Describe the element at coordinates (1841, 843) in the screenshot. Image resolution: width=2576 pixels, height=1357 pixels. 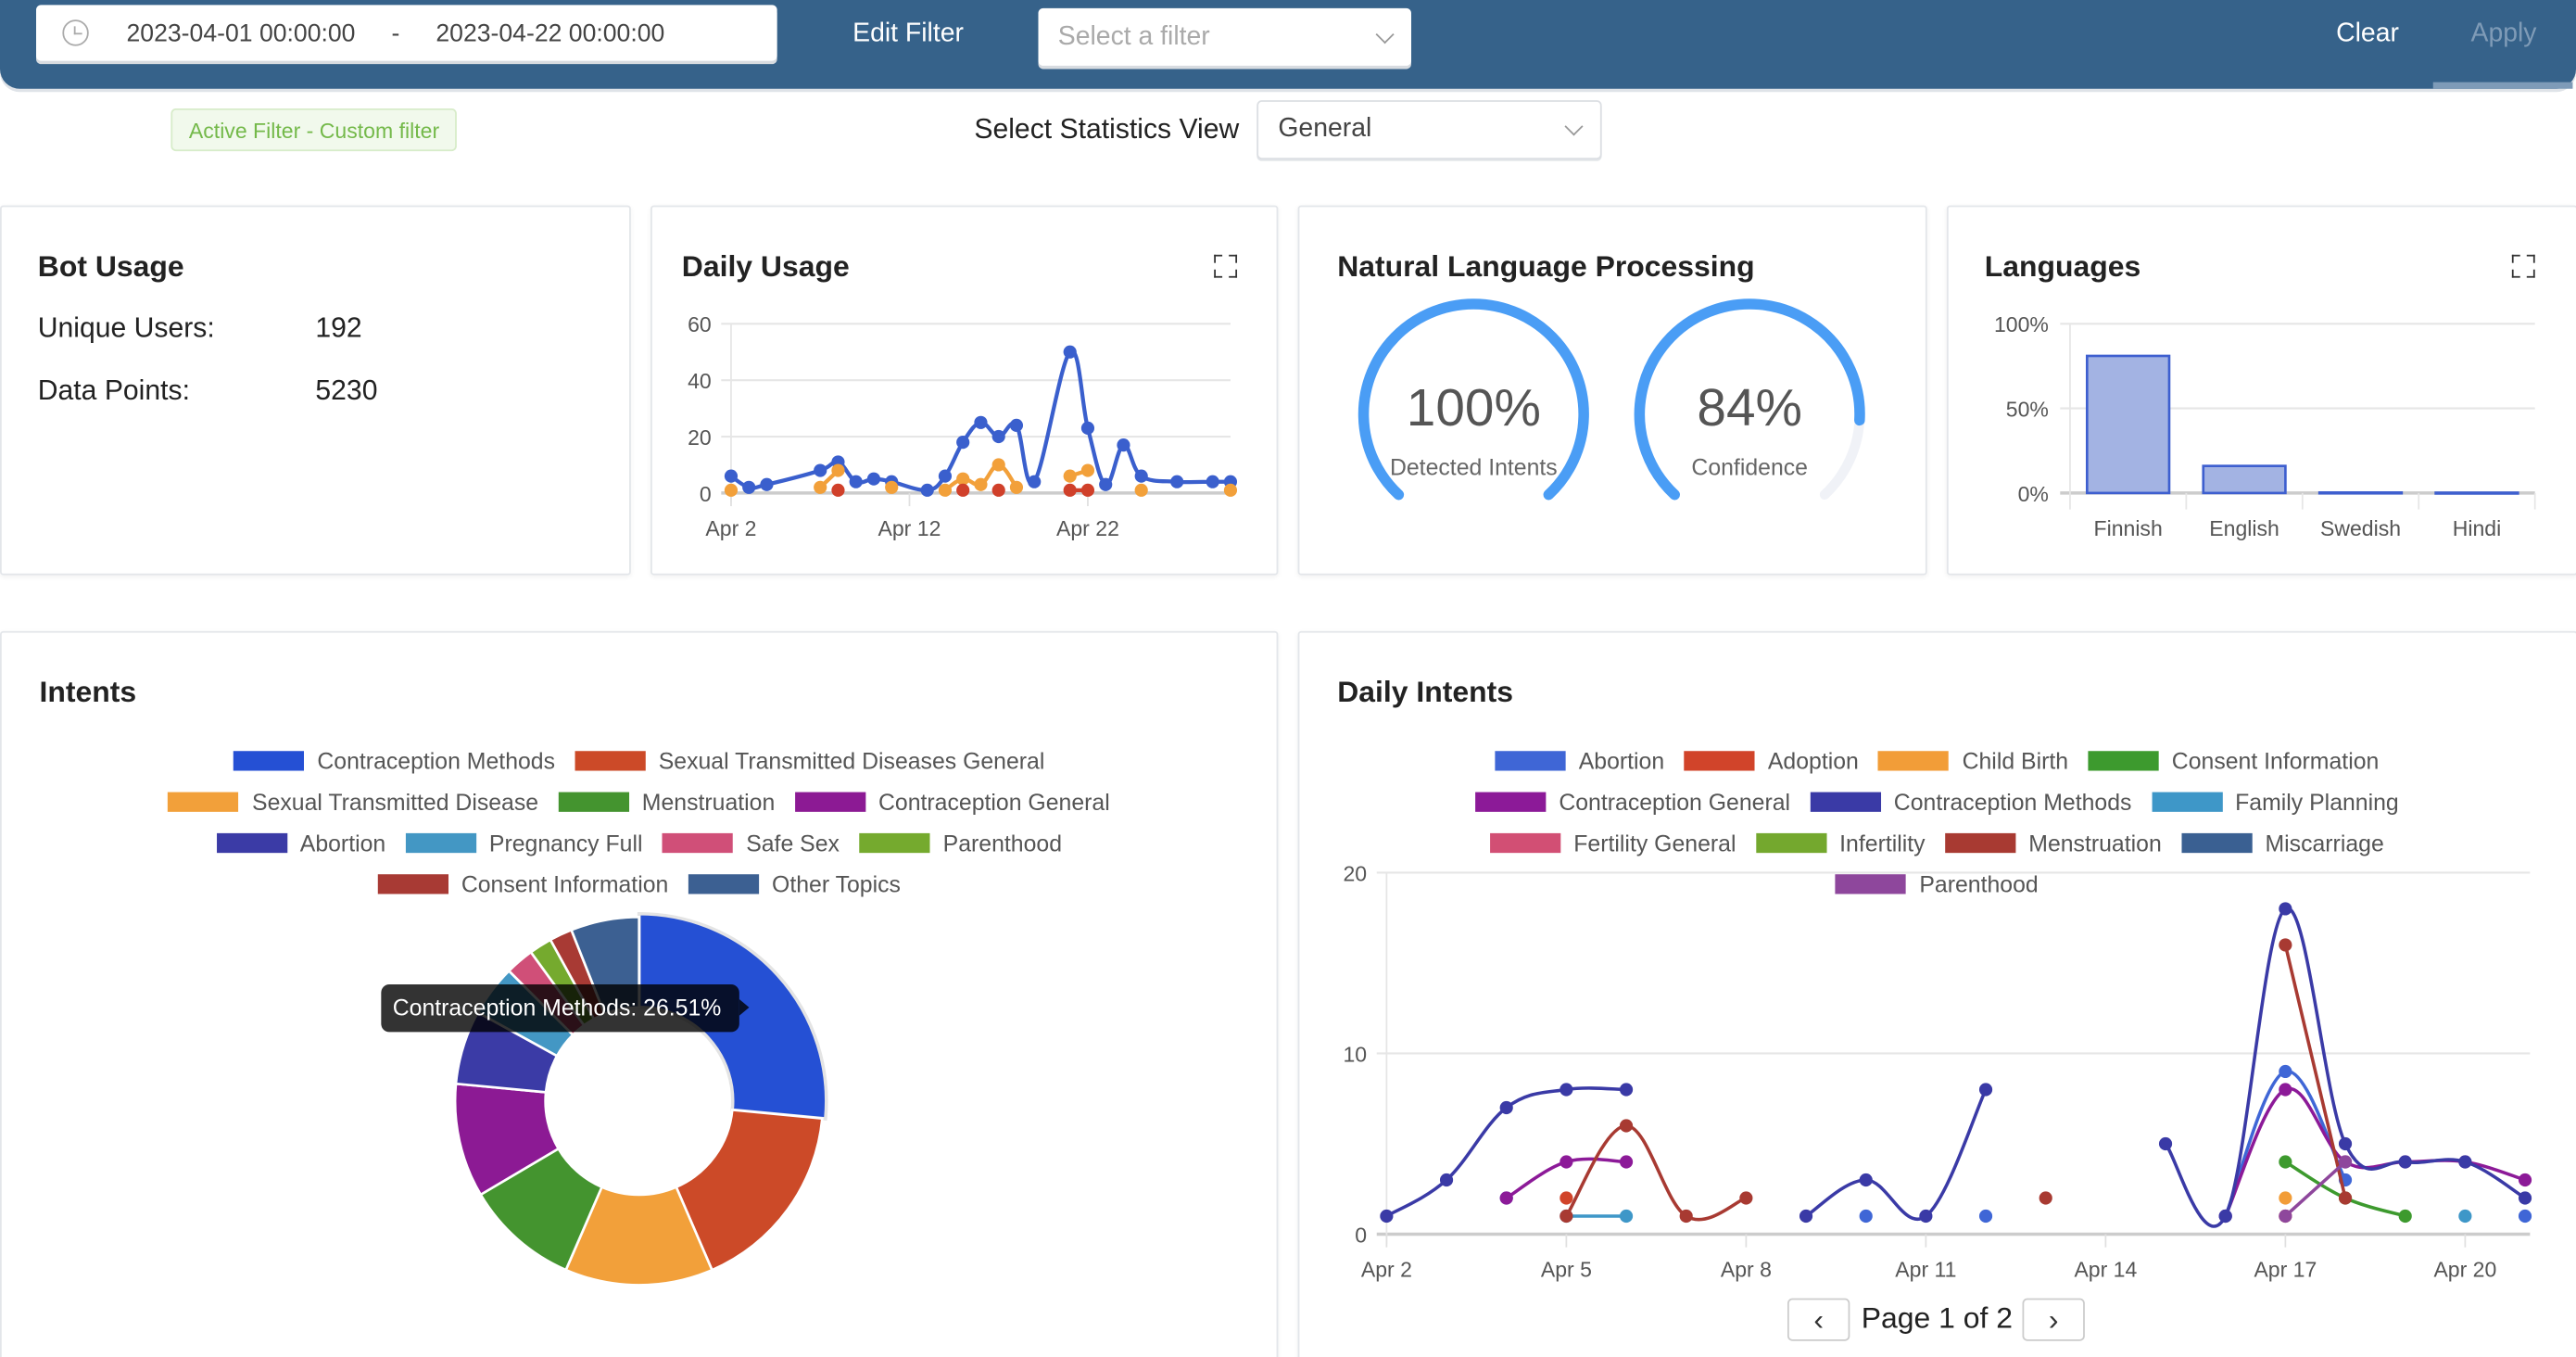
I see `legend-item: Infertility` at that location.